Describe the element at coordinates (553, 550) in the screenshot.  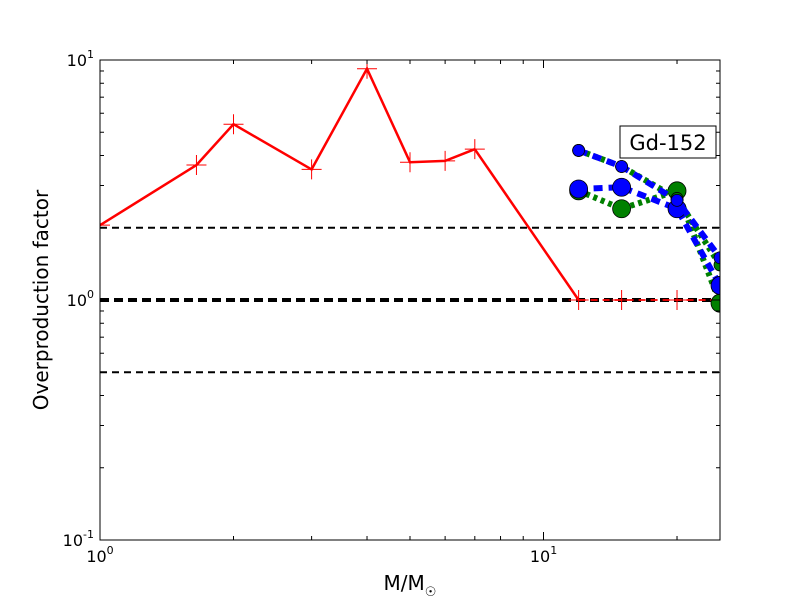
I see `x-tick-label-exp: 1` at that location.